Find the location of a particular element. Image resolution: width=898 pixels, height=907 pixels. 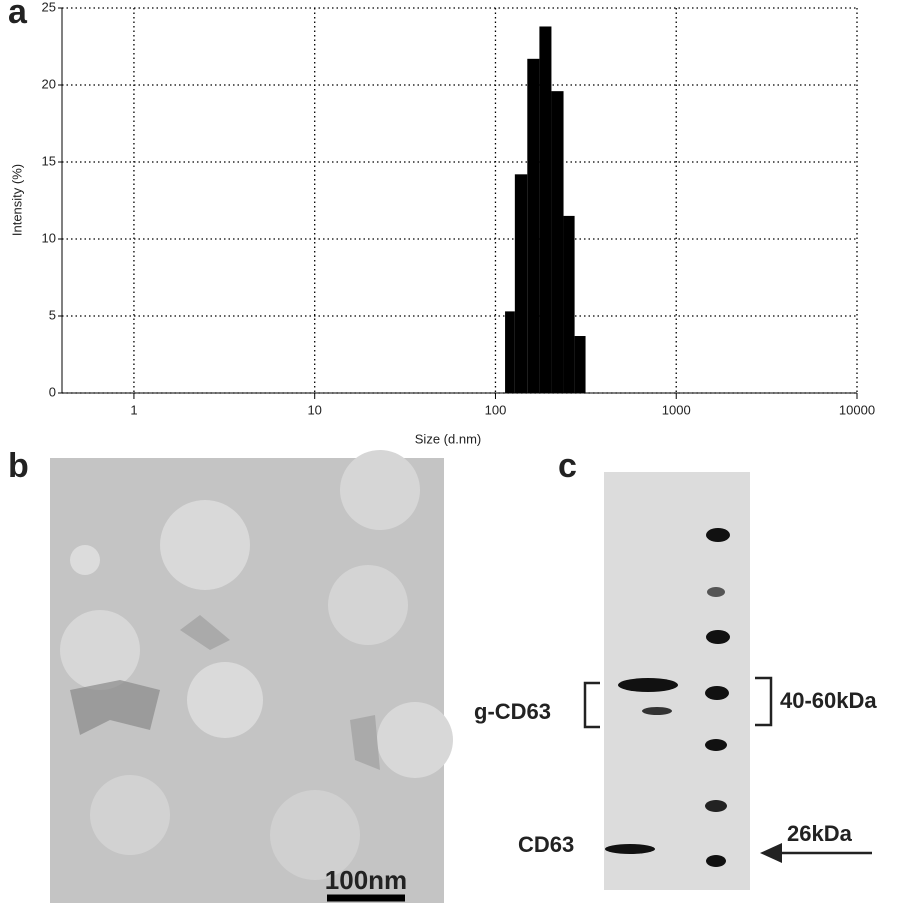

x-axis-label: Size (d.nm) is located at coordinates (448, 438).